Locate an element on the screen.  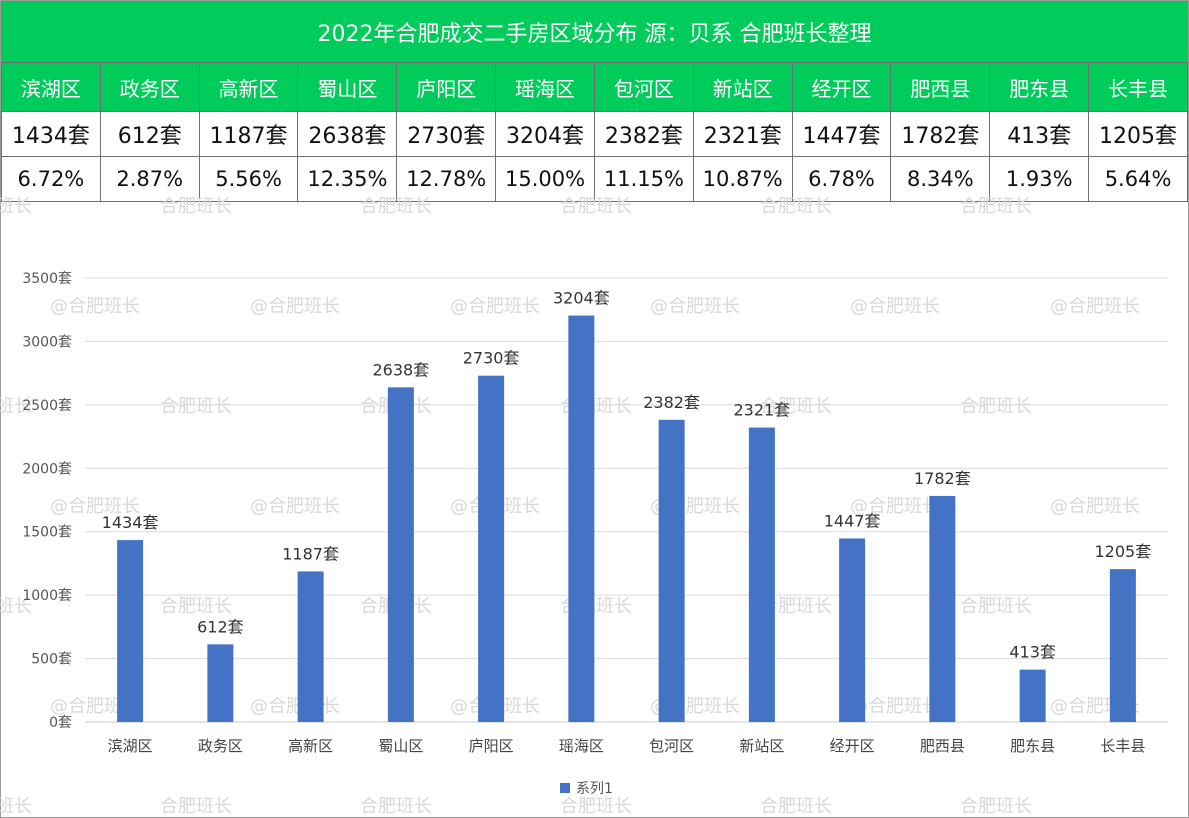
percent-cell: 2.87% is located at coordinates (149, 179).